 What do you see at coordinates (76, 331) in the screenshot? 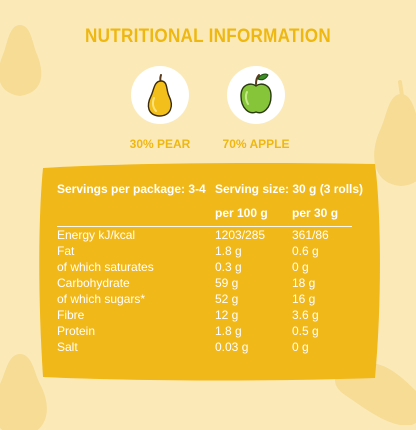
I see `nutrient-name: Protein` at bounding box center [76, 331].